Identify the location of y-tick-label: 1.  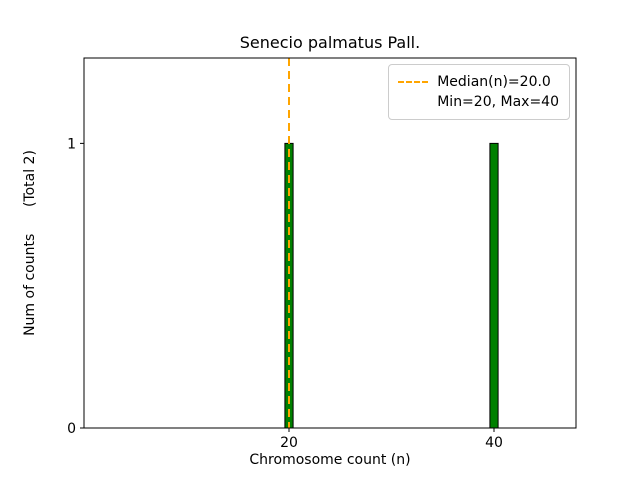
(71, 144).